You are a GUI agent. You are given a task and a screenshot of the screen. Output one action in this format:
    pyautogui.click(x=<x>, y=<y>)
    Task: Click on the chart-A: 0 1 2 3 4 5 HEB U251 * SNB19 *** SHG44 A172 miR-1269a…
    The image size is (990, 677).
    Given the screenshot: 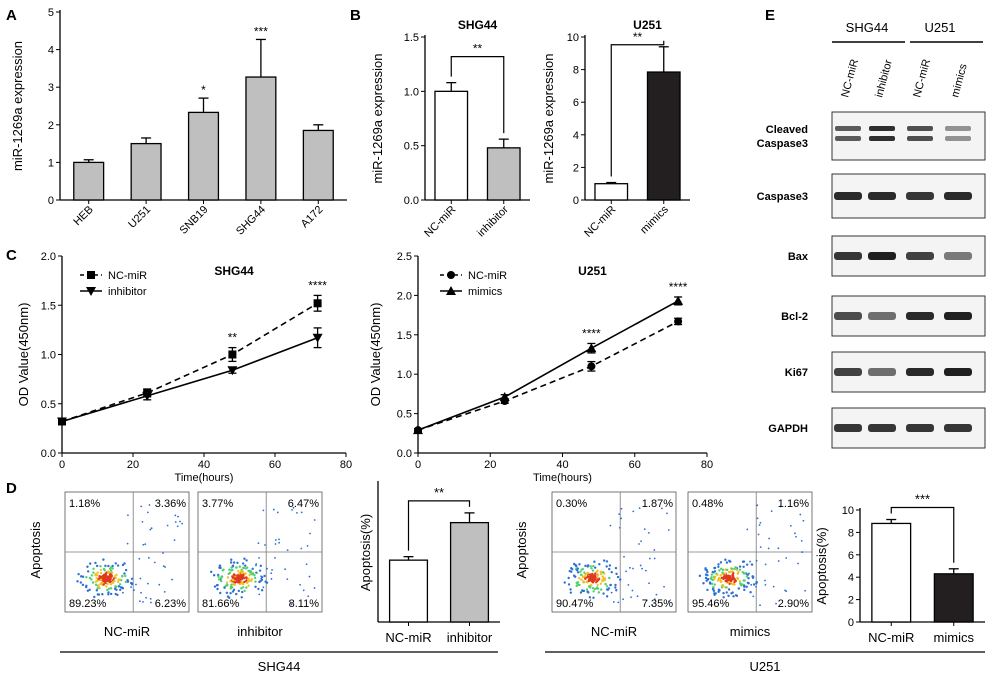 What is the action you would take?
    pyautogui.click(x=178, y=122)
    